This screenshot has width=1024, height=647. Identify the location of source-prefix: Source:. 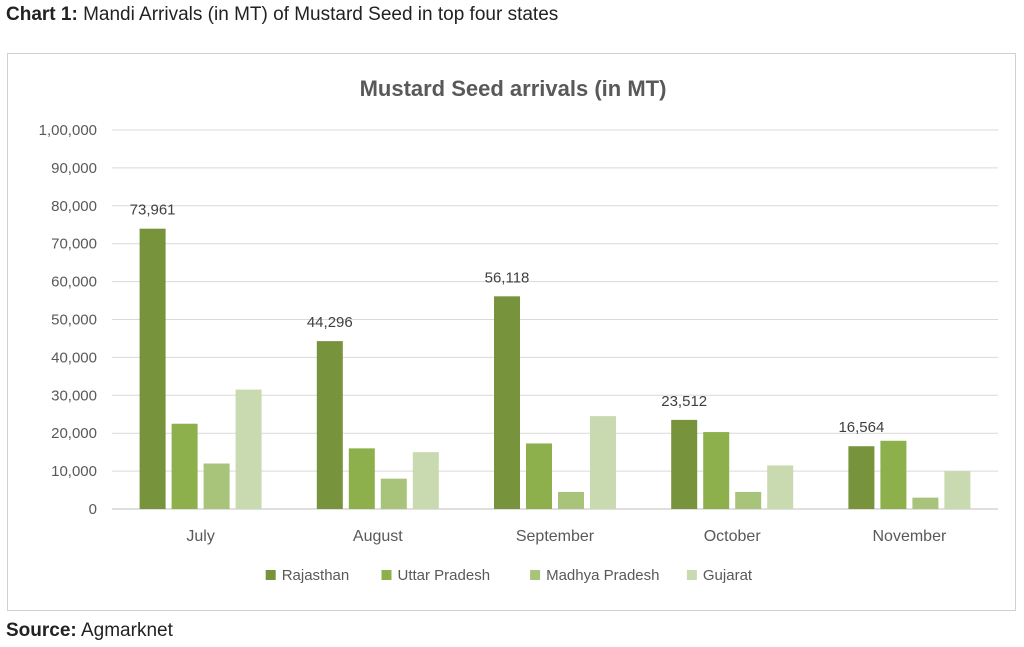
(41, 630).